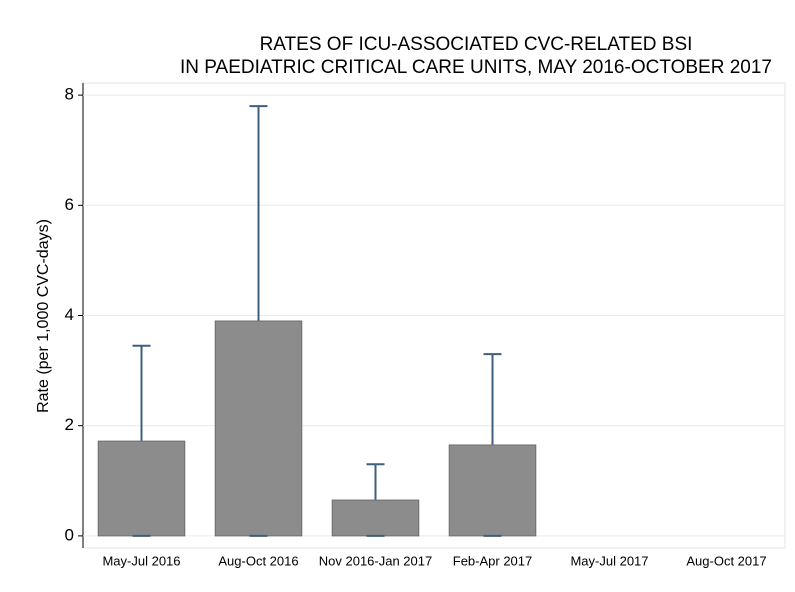 The image size is (795, 592). I want to click on chart-title: RATES OF ICU-ASSOCIATED CVC-RELATED BSI, so click(476, 44).